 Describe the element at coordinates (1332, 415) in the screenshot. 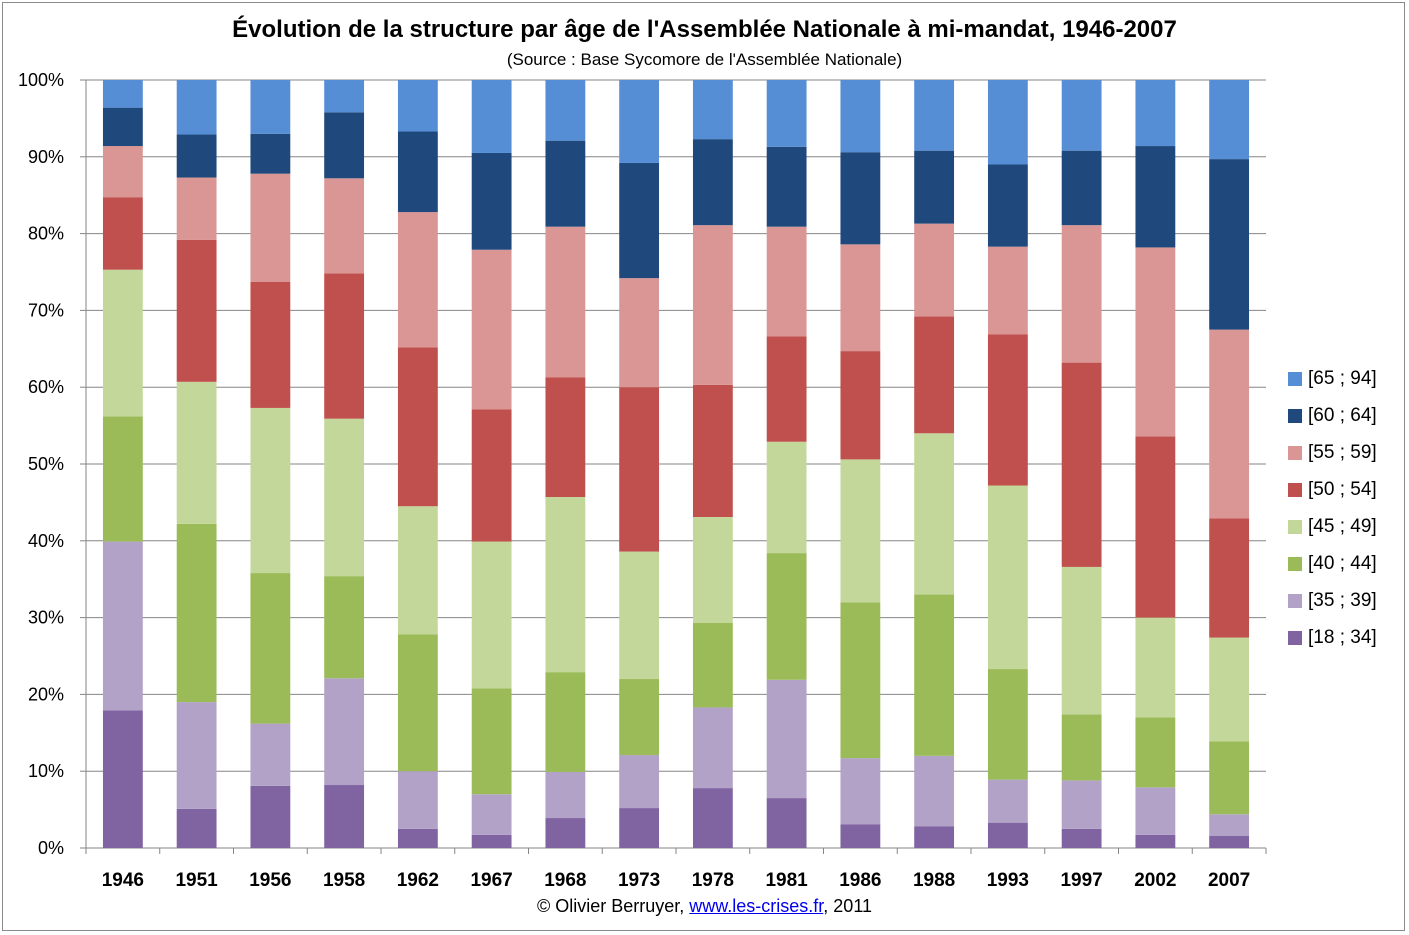

I see `legend-item: [60 ; 64]` at that location.